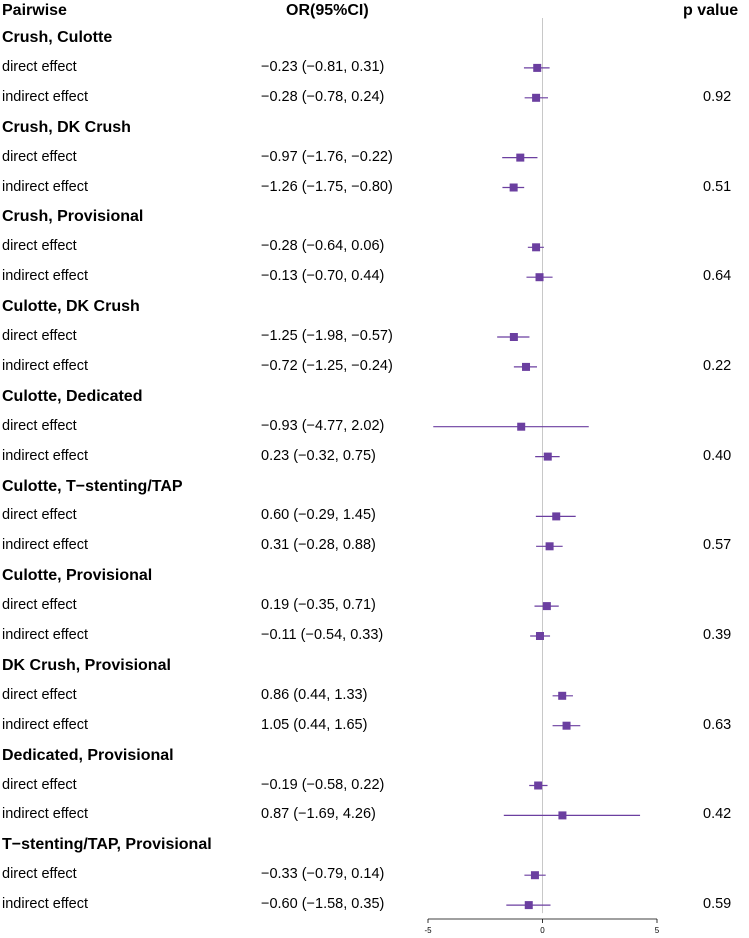 This screenshot has height=938, width=749. Describe the element at coordinates (717, 545) in the screenshot. I see `p-value-text: 0.57` at that location.